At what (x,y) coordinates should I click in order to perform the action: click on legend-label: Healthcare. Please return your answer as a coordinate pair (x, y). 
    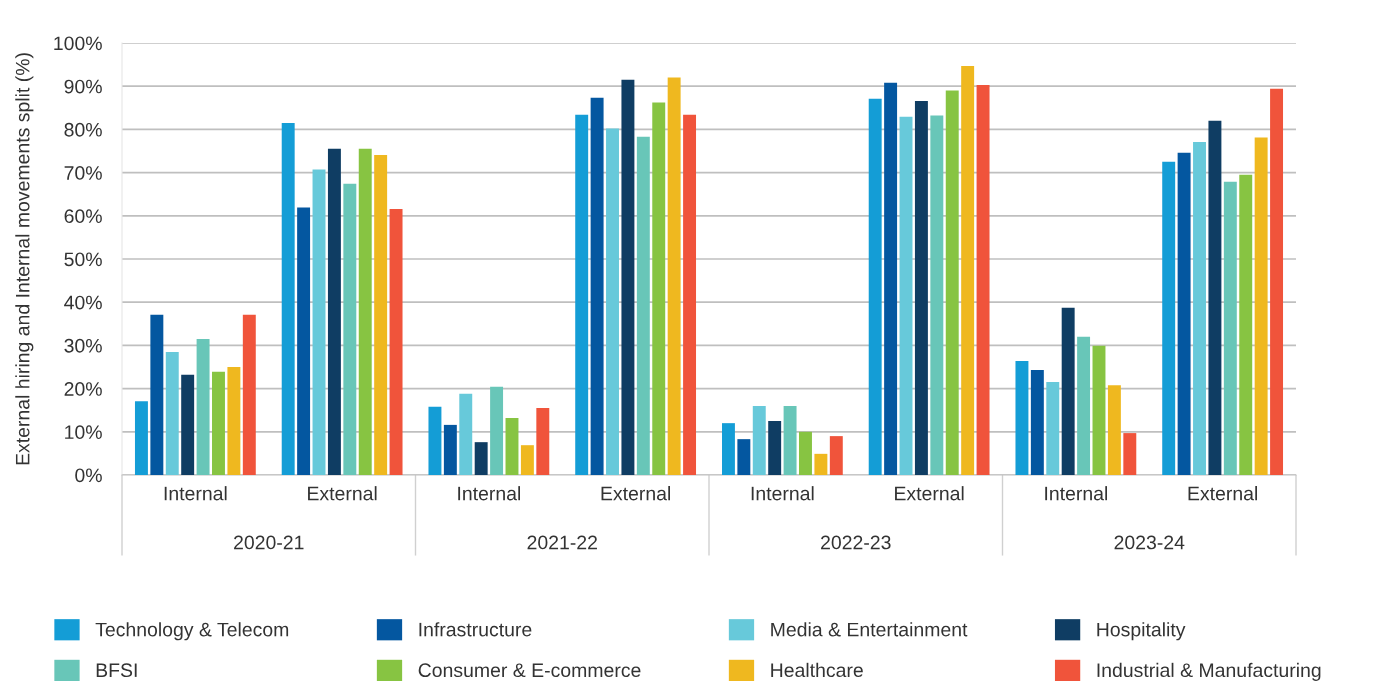
    Looking at the image, I should click on (817, 670).